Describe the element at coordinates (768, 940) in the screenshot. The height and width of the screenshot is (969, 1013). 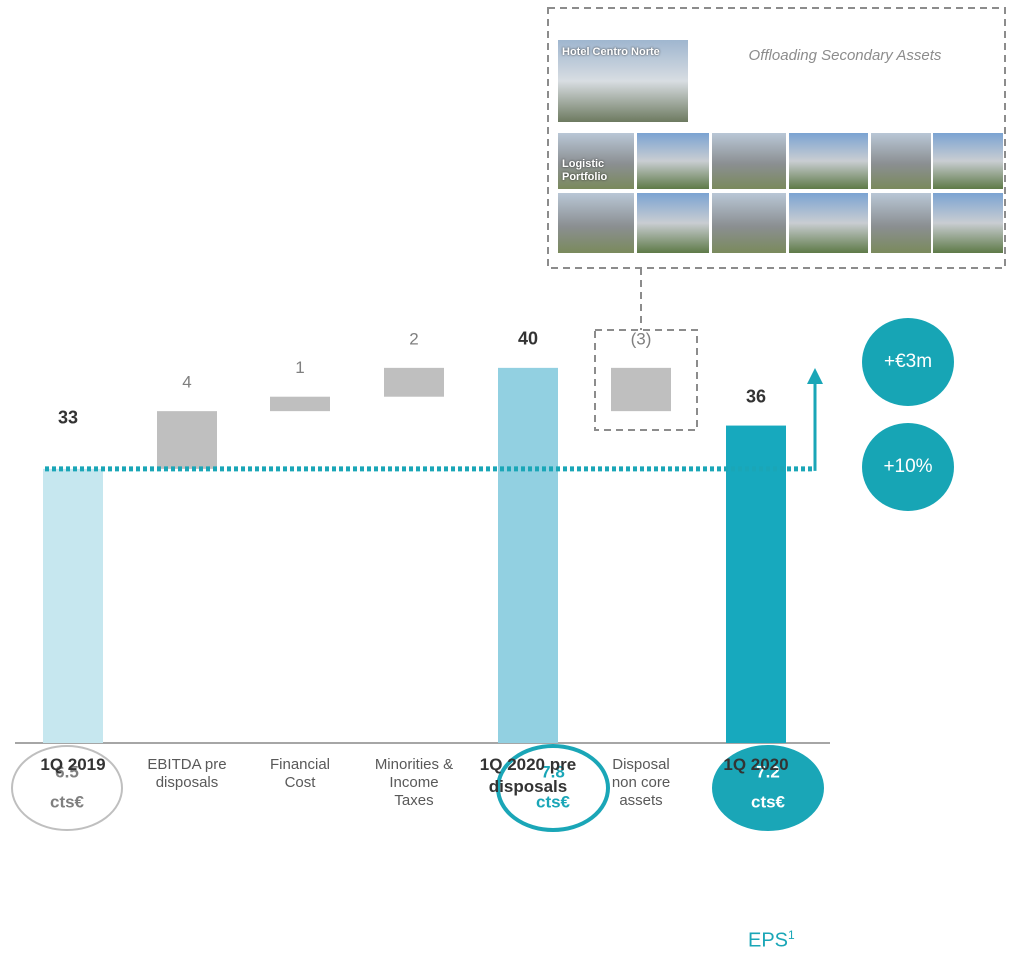
I see `eps-label: EPS` at that location.